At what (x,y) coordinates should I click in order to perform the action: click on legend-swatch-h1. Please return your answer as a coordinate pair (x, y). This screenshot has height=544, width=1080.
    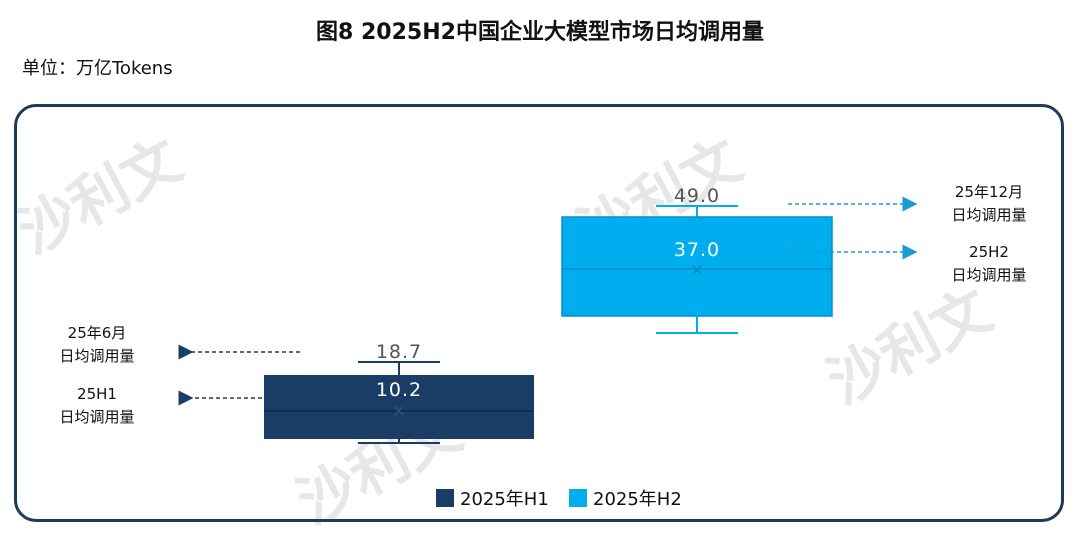
    Looking at the image, I should click on (445, 498).